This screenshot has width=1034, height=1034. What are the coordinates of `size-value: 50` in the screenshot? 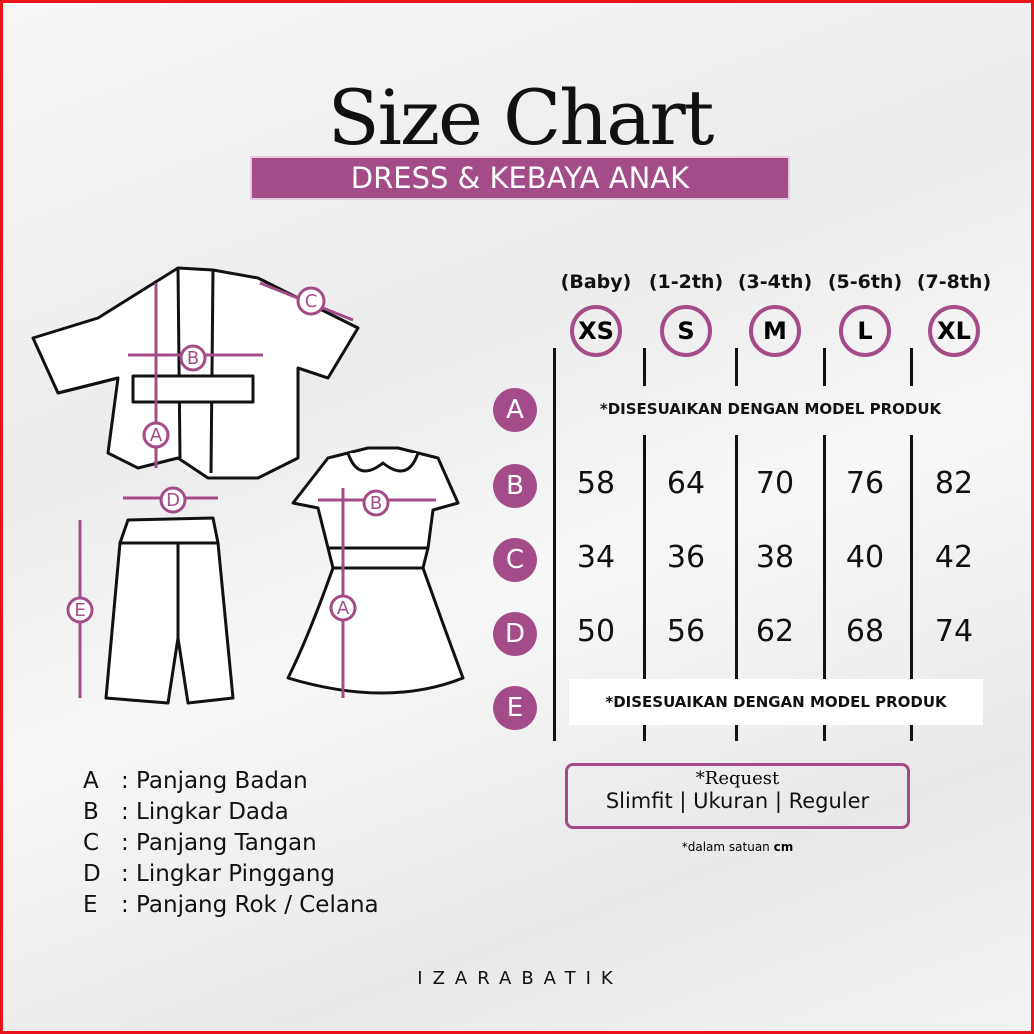 It's located at (596, 631).